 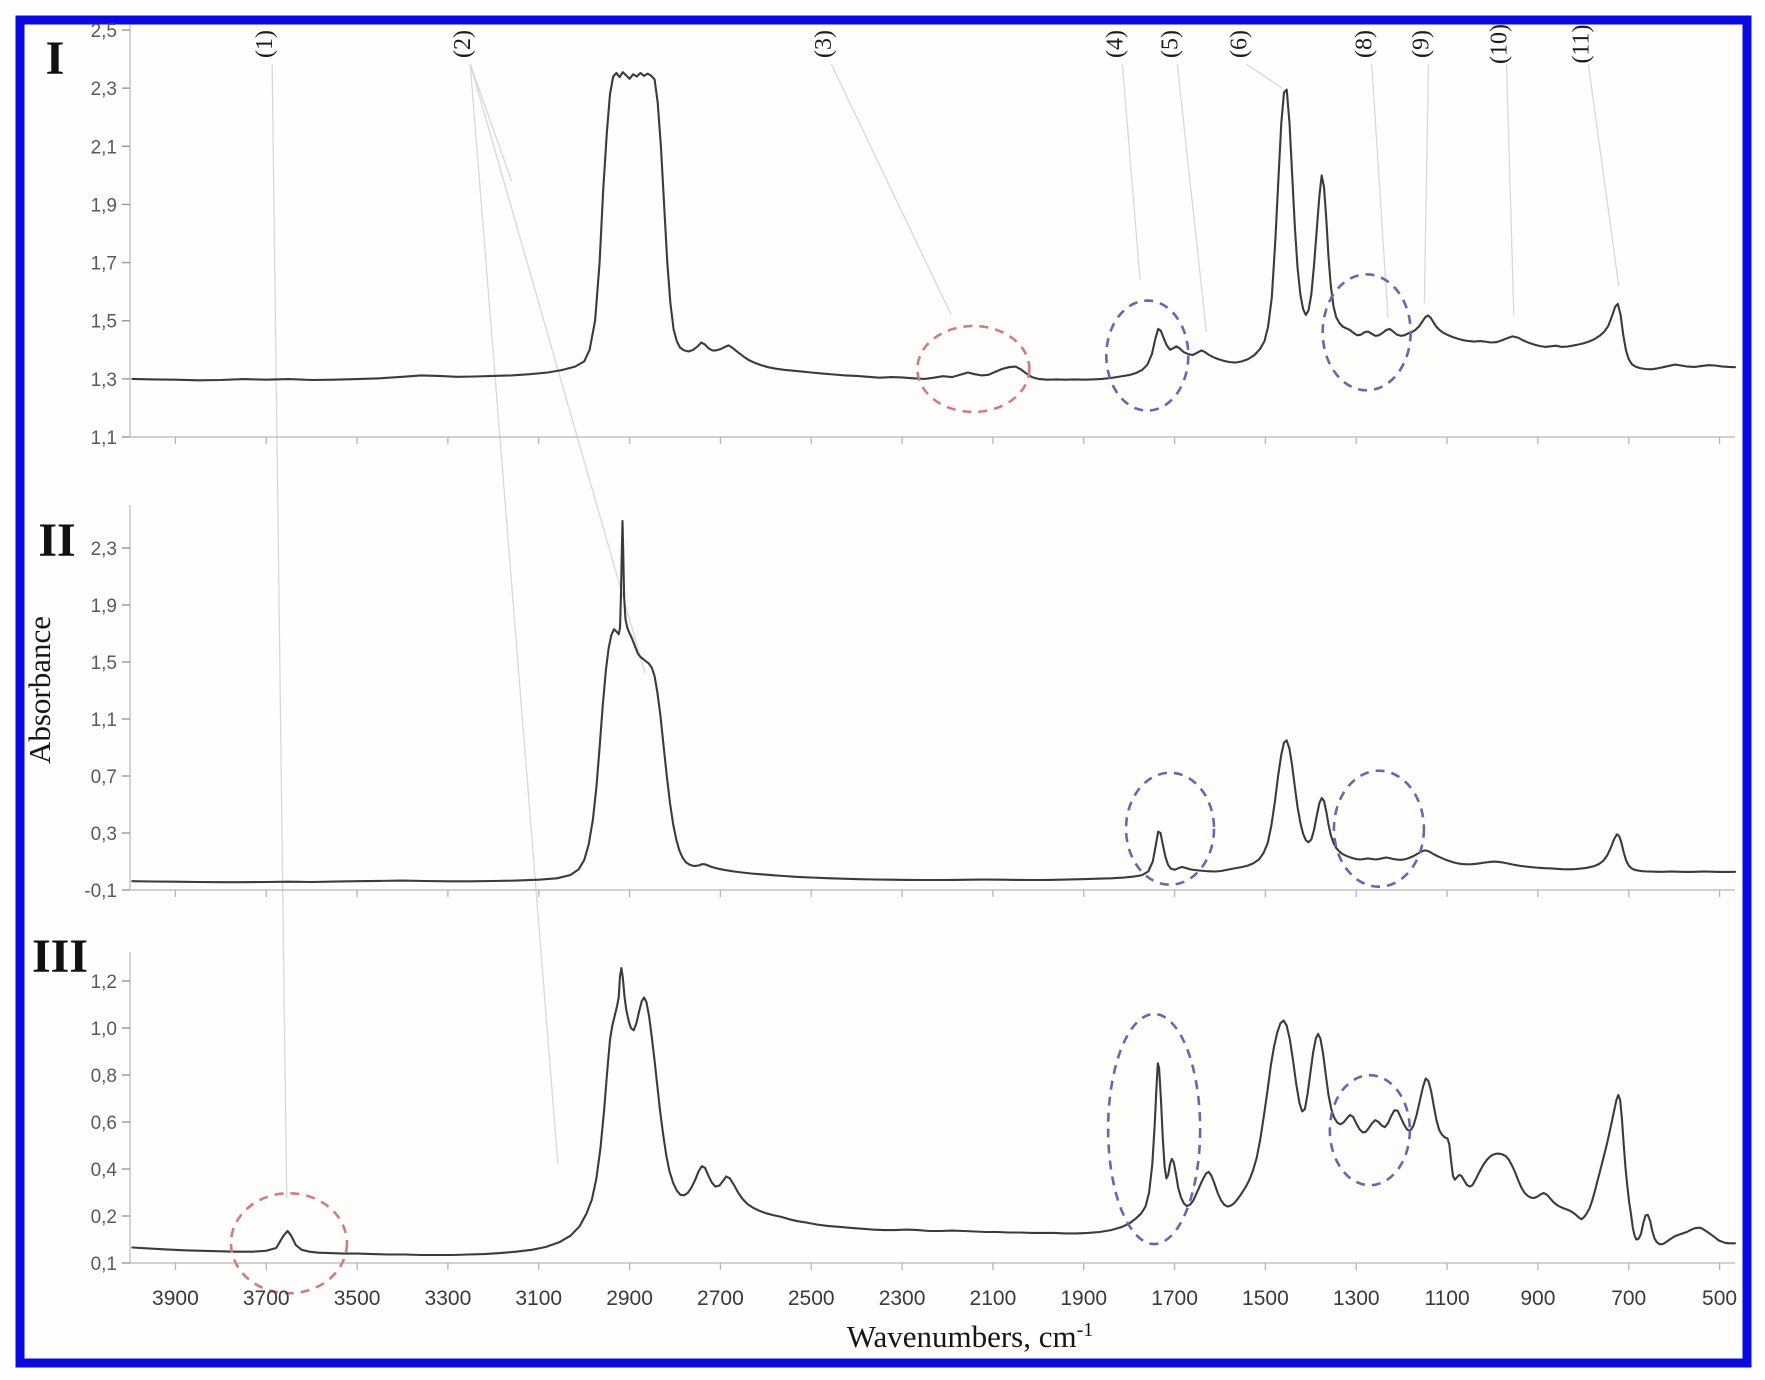 What do you see at coordinates (1537, 1298) in the screenshot?
I see `x-tick-label: 900` at bounding box center [1537, 1298].